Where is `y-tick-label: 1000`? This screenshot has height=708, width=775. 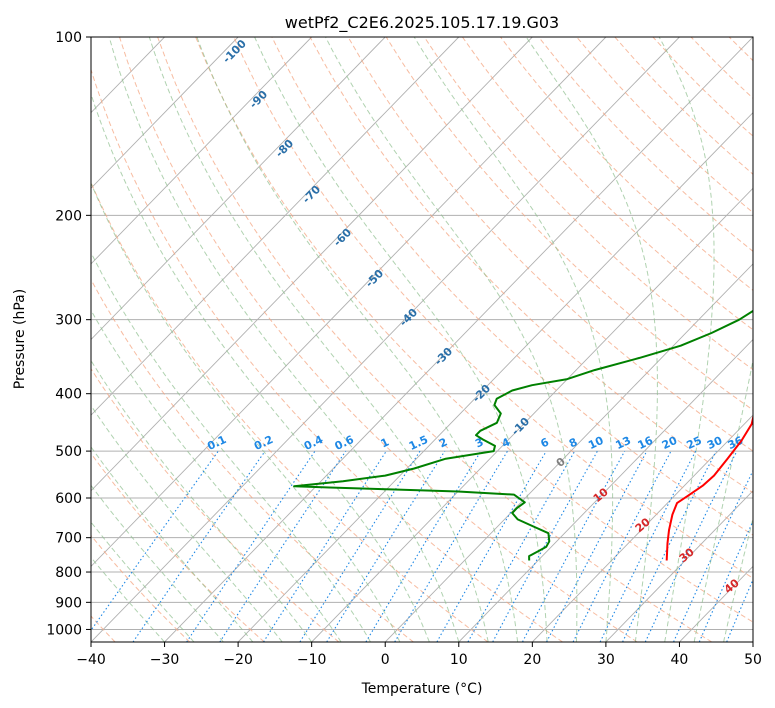 y-tick-label: 1000 is located at coordinates (64, 630).